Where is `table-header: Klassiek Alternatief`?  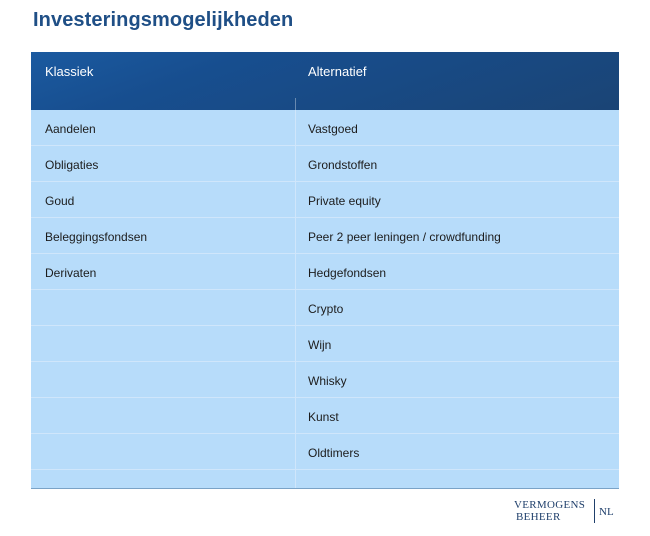
table-header: Klassiek Alternatief is located at coordinates (325, 81).